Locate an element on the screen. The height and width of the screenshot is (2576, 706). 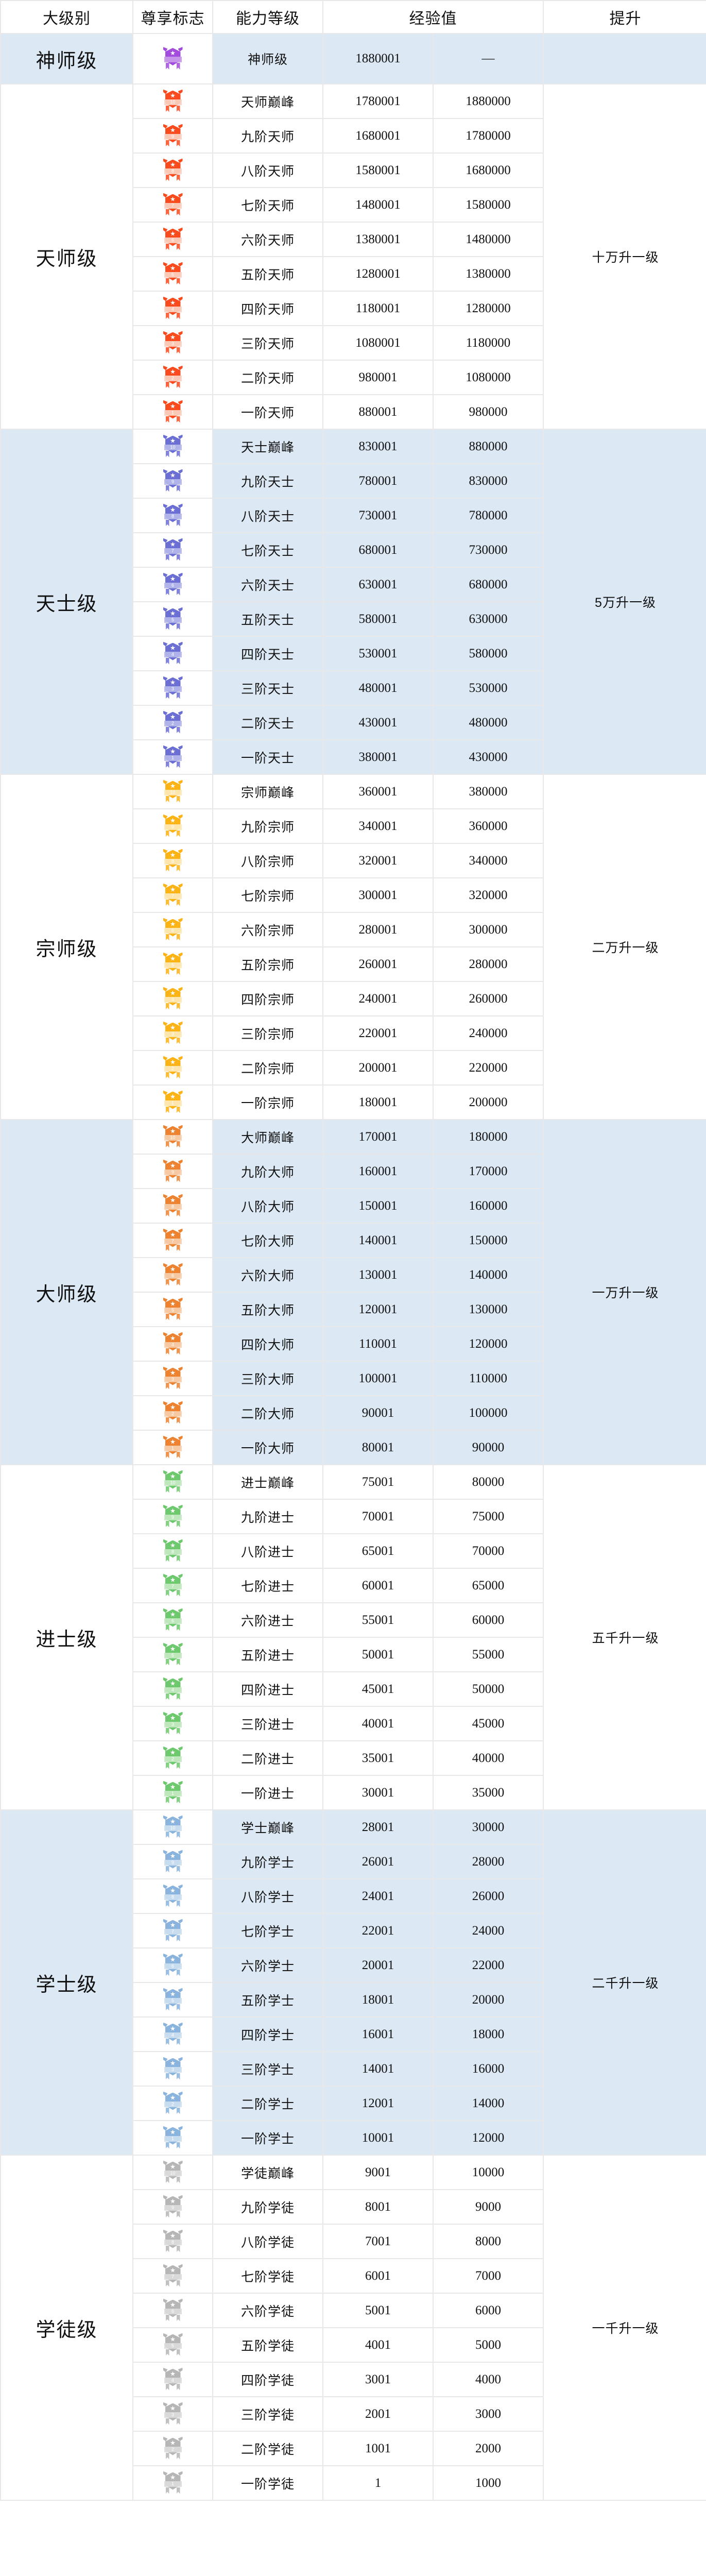
exp-min-cell: 180001 is located at coordinates (378, 1102).